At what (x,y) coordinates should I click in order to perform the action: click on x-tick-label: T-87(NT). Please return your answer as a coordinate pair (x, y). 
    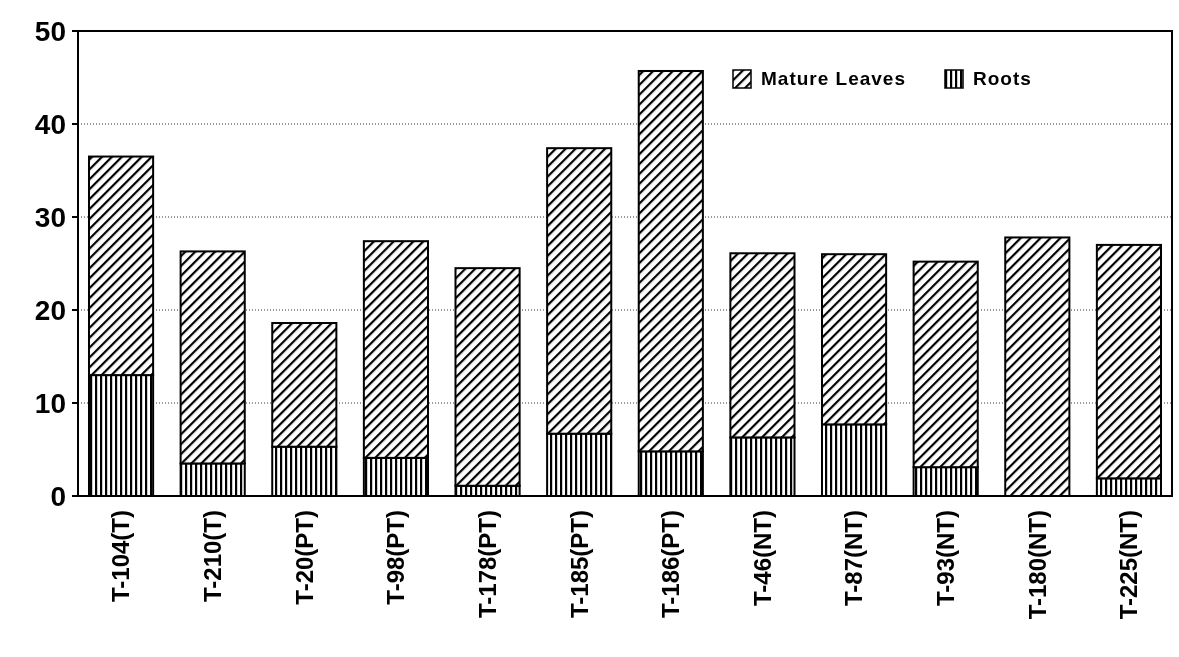
    Looking at the image, I should click on (854, 558).